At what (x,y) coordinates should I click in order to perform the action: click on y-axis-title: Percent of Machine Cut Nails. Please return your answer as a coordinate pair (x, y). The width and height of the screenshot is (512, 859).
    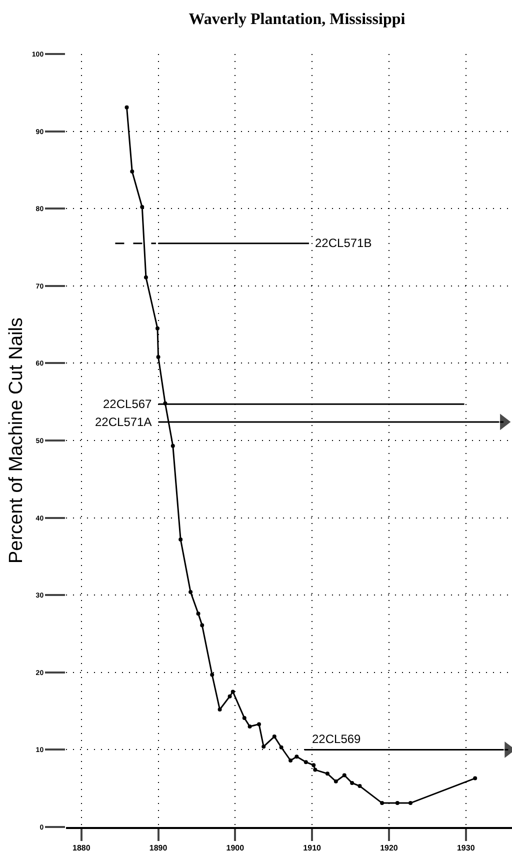
    Looking at the image, I should click on (16, 440).